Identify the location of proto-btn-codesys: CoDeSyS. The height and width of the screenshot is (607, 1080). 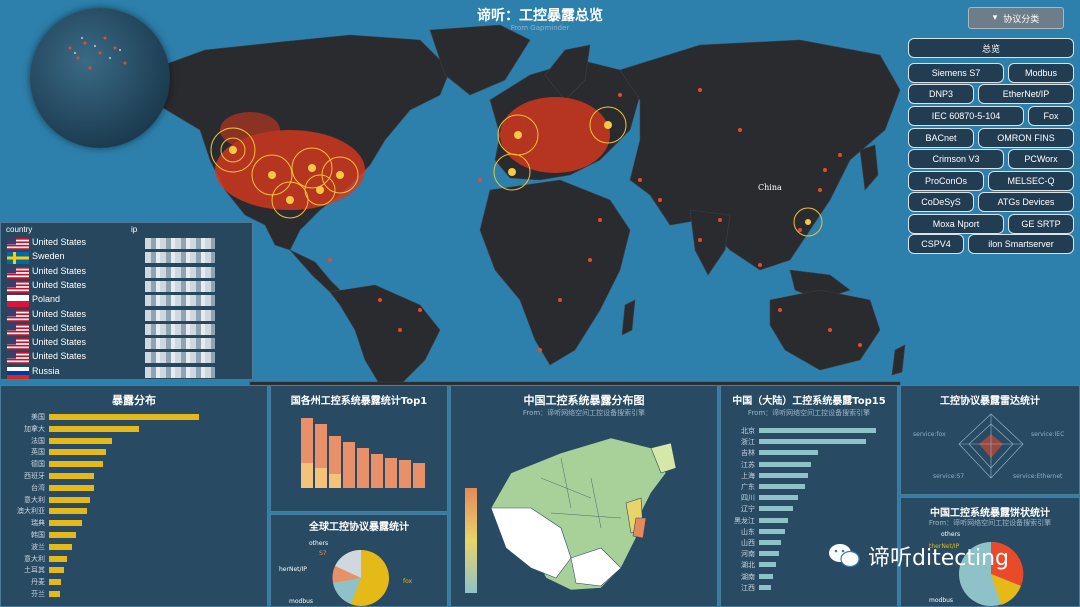
(941, 202).